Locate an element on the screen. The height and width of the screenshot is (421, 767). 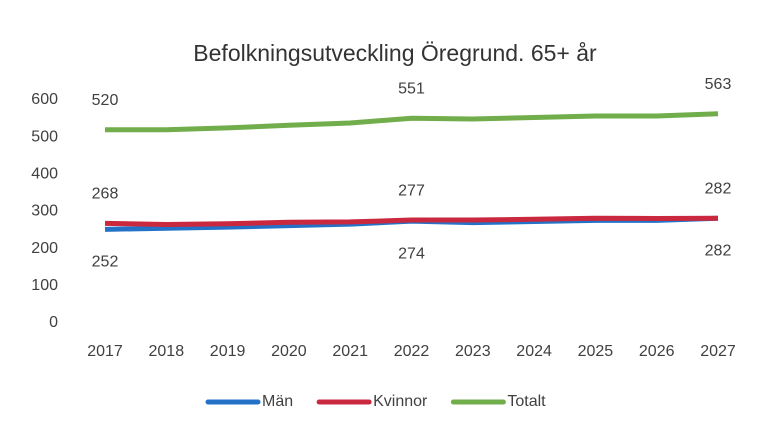
x-tick-label: 2020 is located at coordinates (289, 351).